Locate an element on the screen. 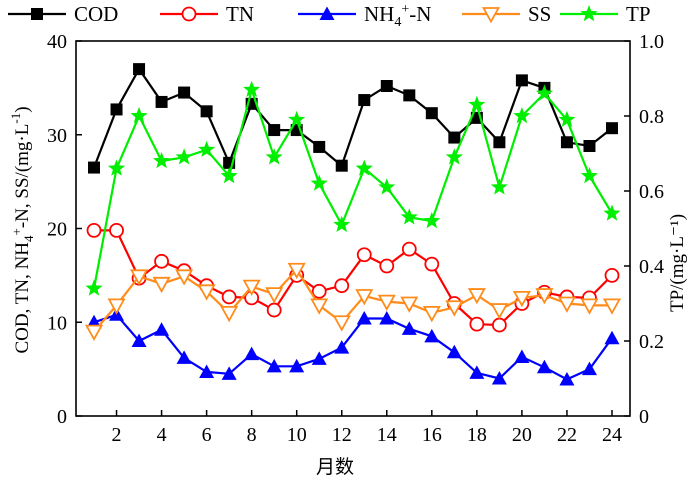 The height and width of the screenshot is (481, 700). x-axis-label: 月数 is located at coordinates (335, 467).